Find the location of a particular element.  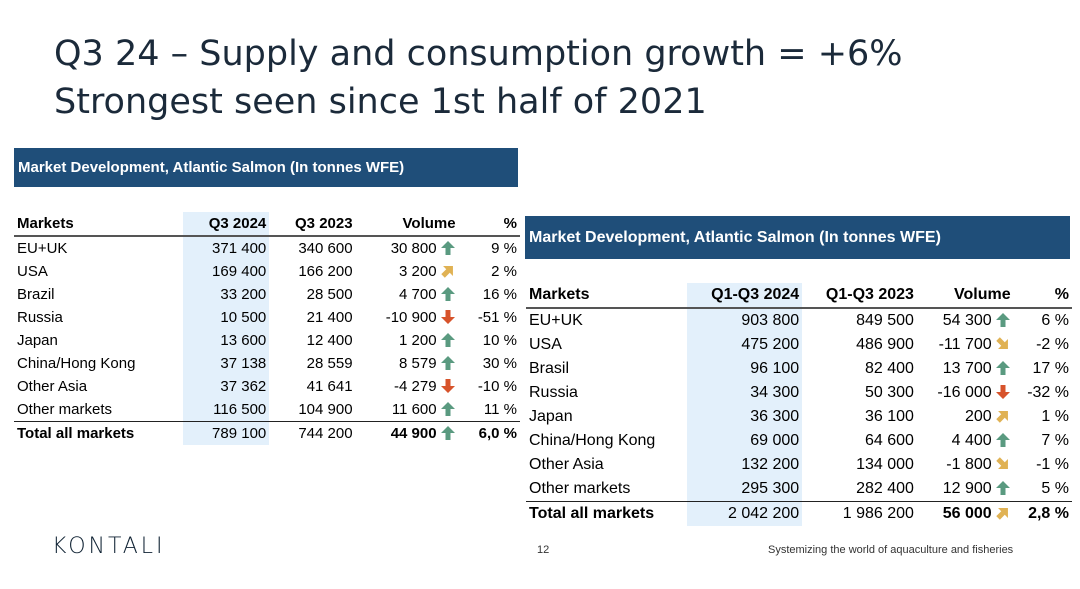

current-cell-text: 132 200 is located at coordinates (770, 464).